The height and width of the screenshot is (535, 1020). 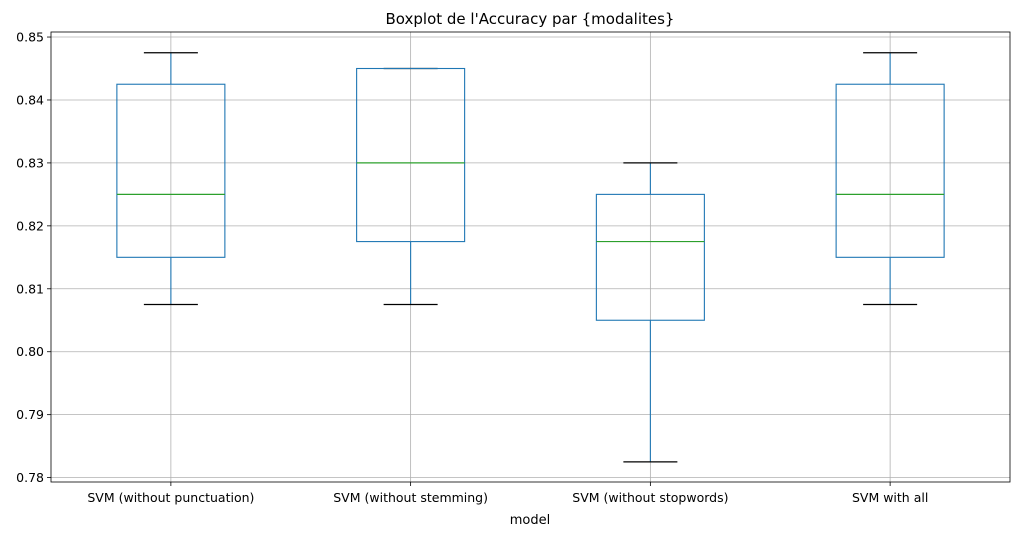 I want to click on y-tick-label: 0.83, so click(x=30, y=162).